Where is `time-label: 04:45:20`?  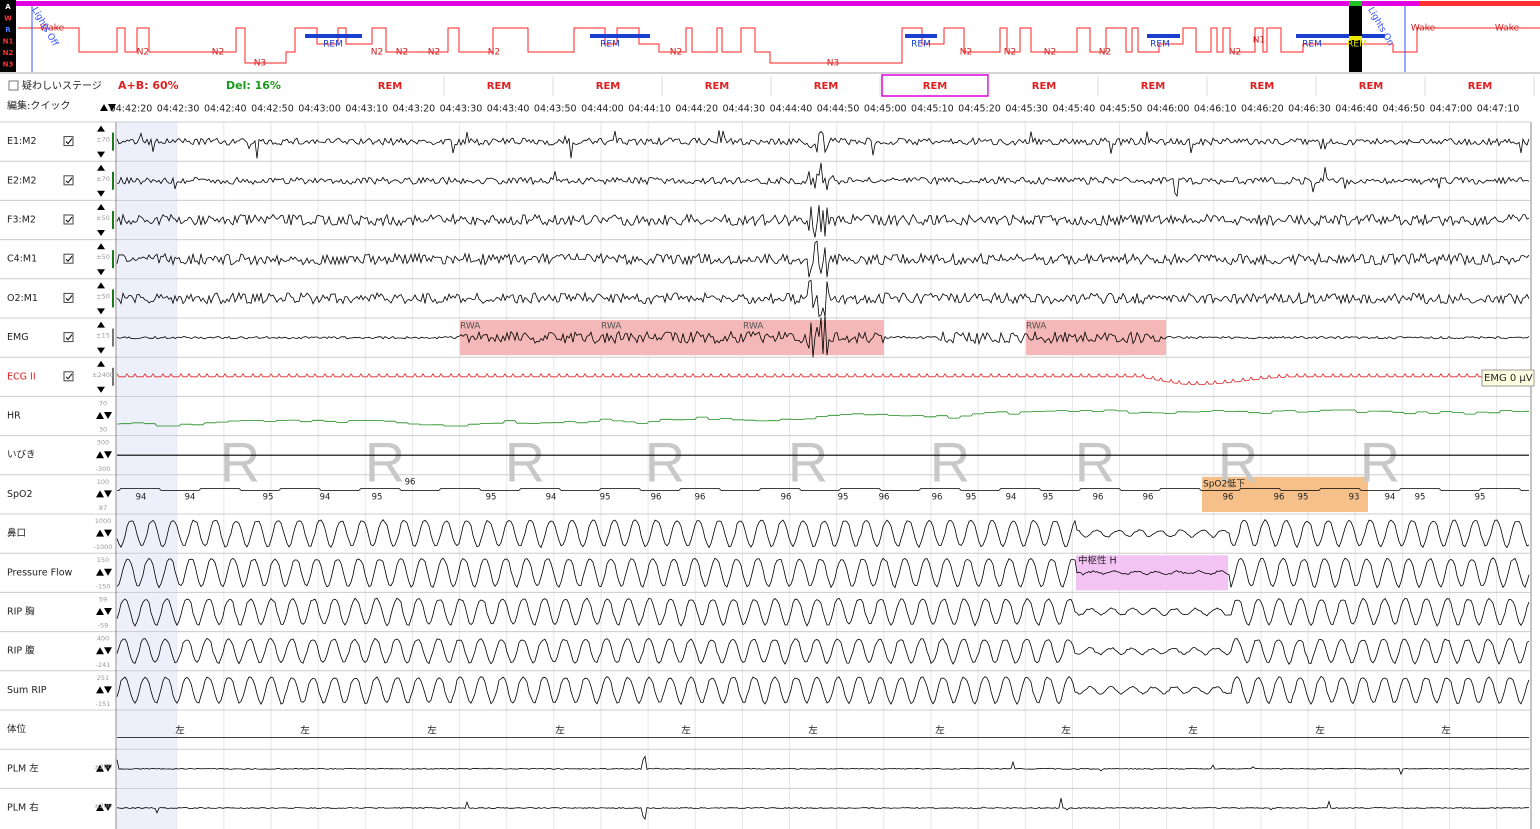
time-label: 04:45:20 is located at coordinates (979, 109).